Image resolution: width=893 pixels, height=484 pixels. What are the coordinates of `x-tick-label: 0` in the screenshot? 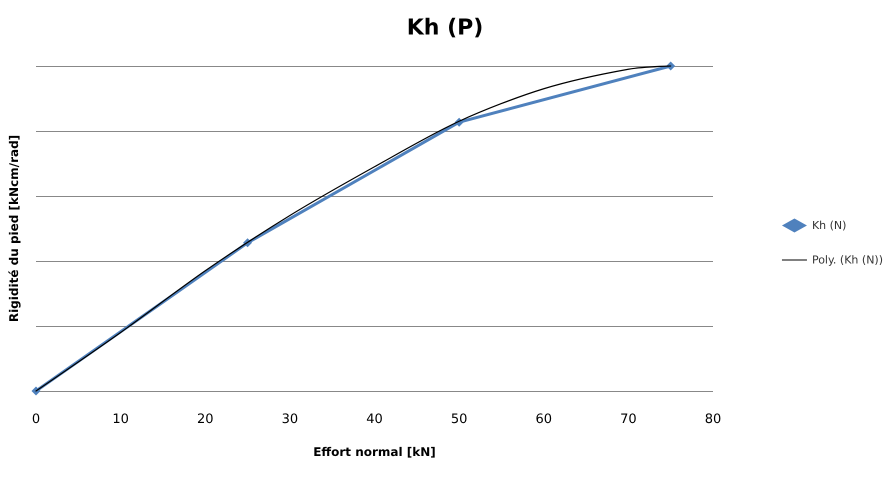 It's located at (36, 419).